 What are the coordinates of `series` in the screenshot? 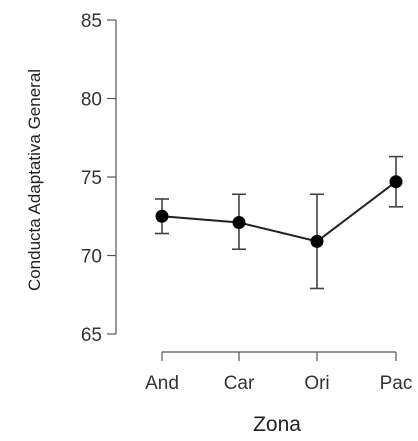 It's located at (279, 211).